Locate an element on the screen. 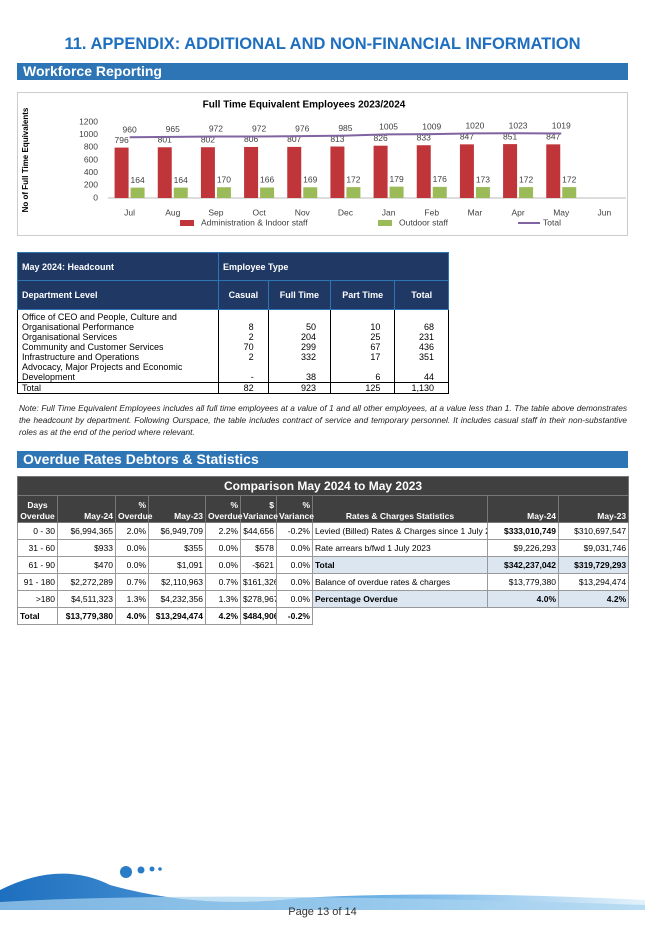 The image size is (645, 926). column-header: % Overdue is located at coordinates (224, 509).